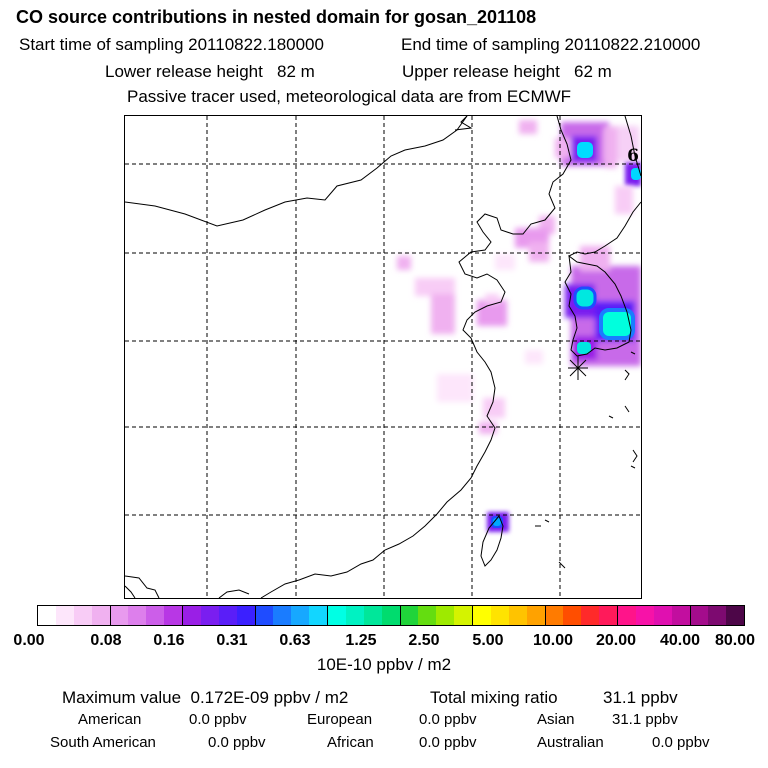 The height and width of the screenshot is (768, 768). Describe the element at coordinates (256, 44) in the screenshot. I see `start-time-value: 20110822.180000` at that location.